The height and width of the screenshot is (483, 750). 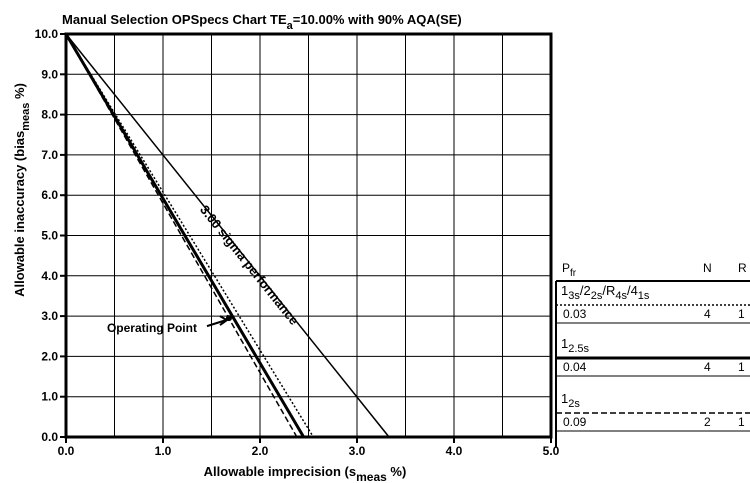 What do you see at coordinates (249, 265) in the screenshot?
I see `sigma-performance-label: 3.00 sigma performance` at bounding box center [249, 265].